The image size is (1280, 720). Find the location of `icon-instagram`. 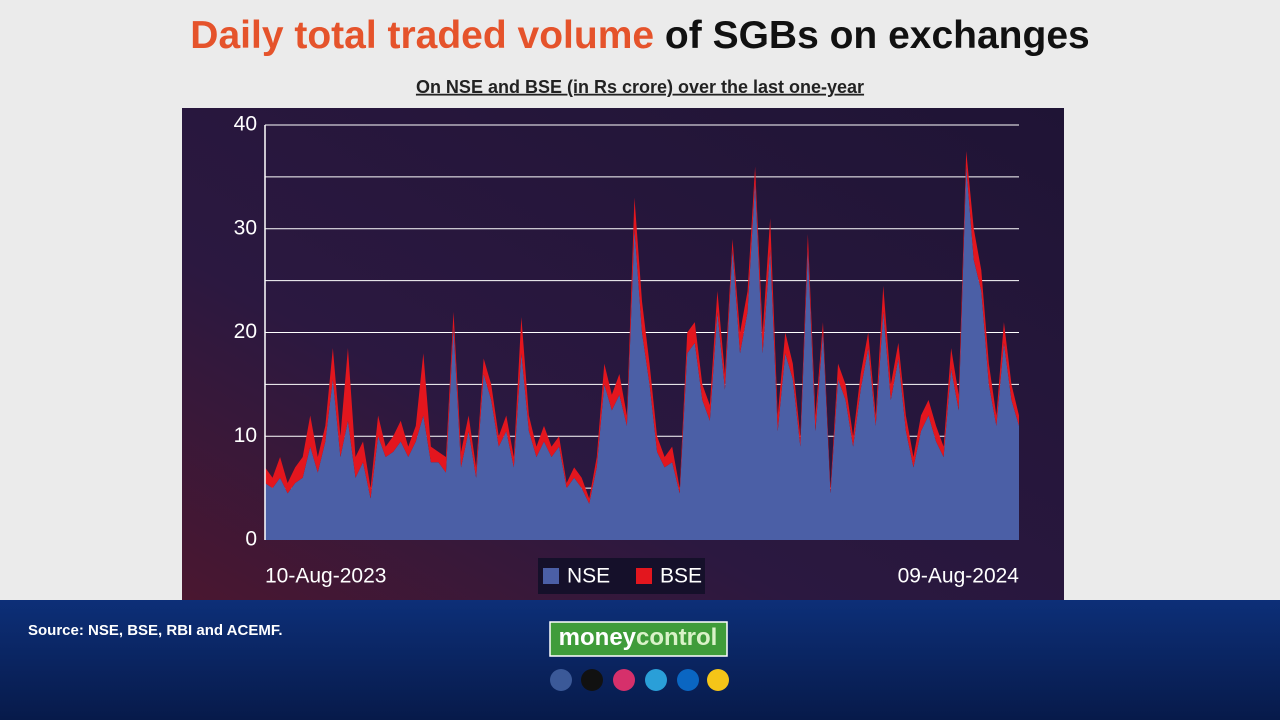

icon-instagram is located at coordinates (624, 680).